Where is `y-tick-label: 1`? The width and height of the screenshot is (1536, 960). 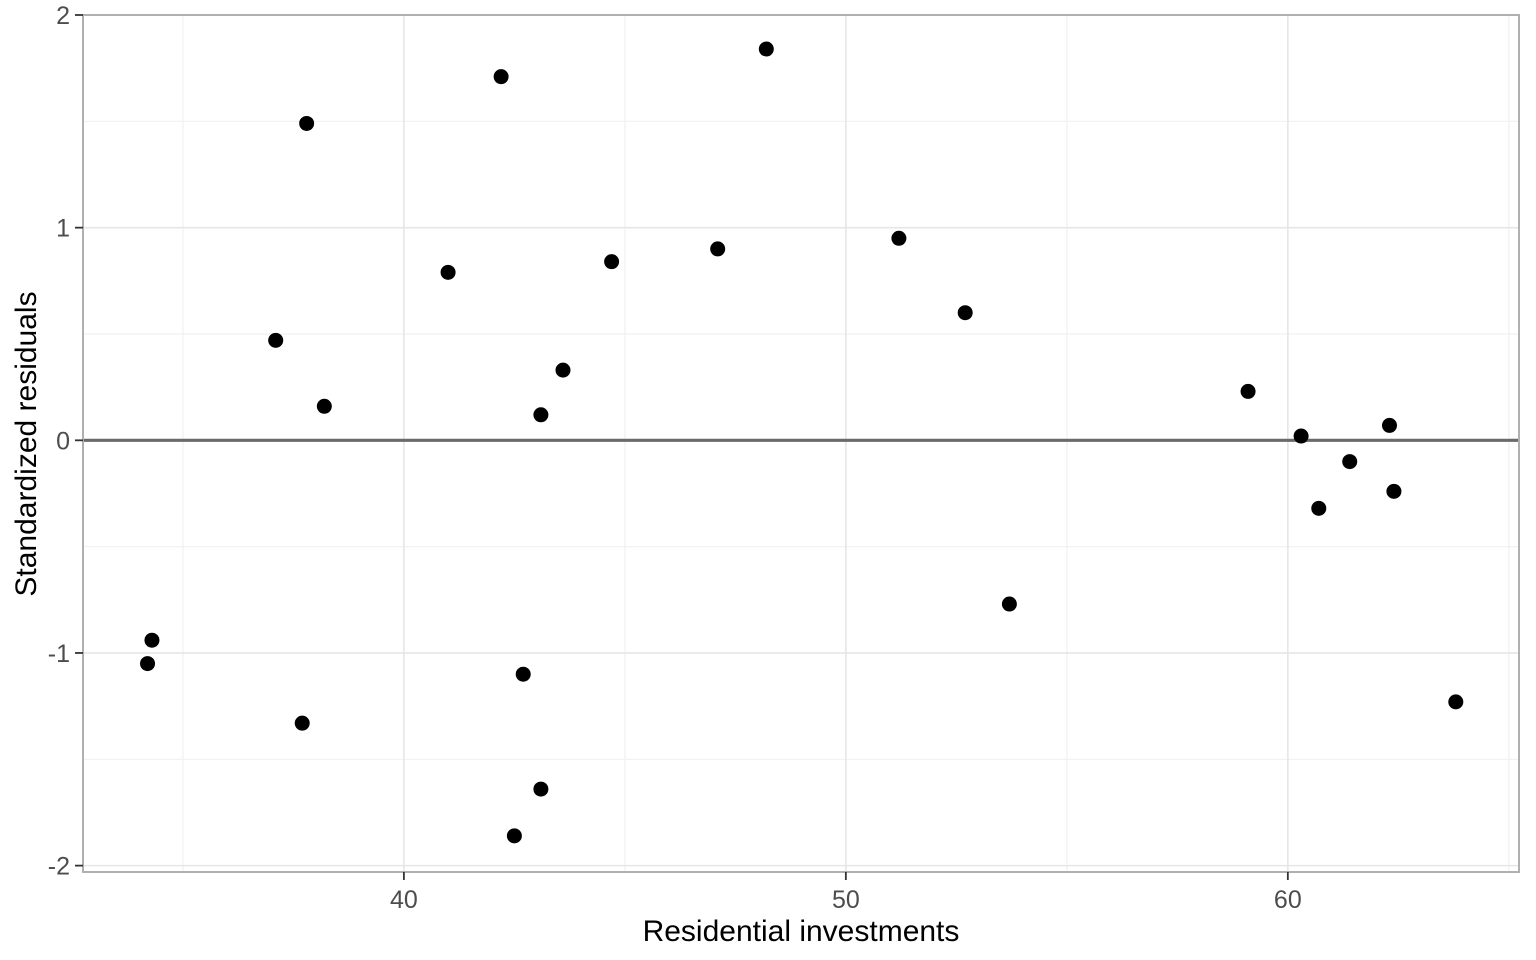
y-tick-label: 1 is located at coordinates (63, 229).